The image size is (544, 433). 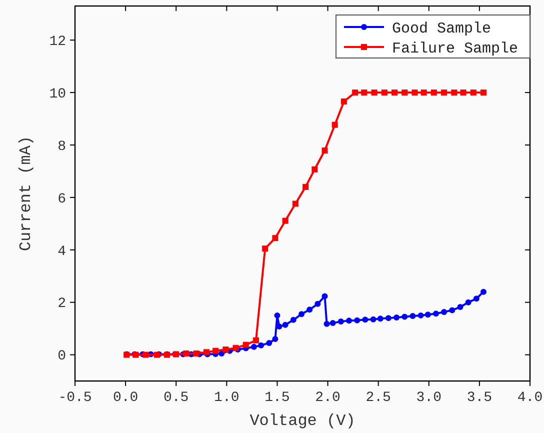 What do you see at coordinates (455, 49) in the screenshot?
I see `legend-label: Failure Sample` at bounding box center [455, 49].